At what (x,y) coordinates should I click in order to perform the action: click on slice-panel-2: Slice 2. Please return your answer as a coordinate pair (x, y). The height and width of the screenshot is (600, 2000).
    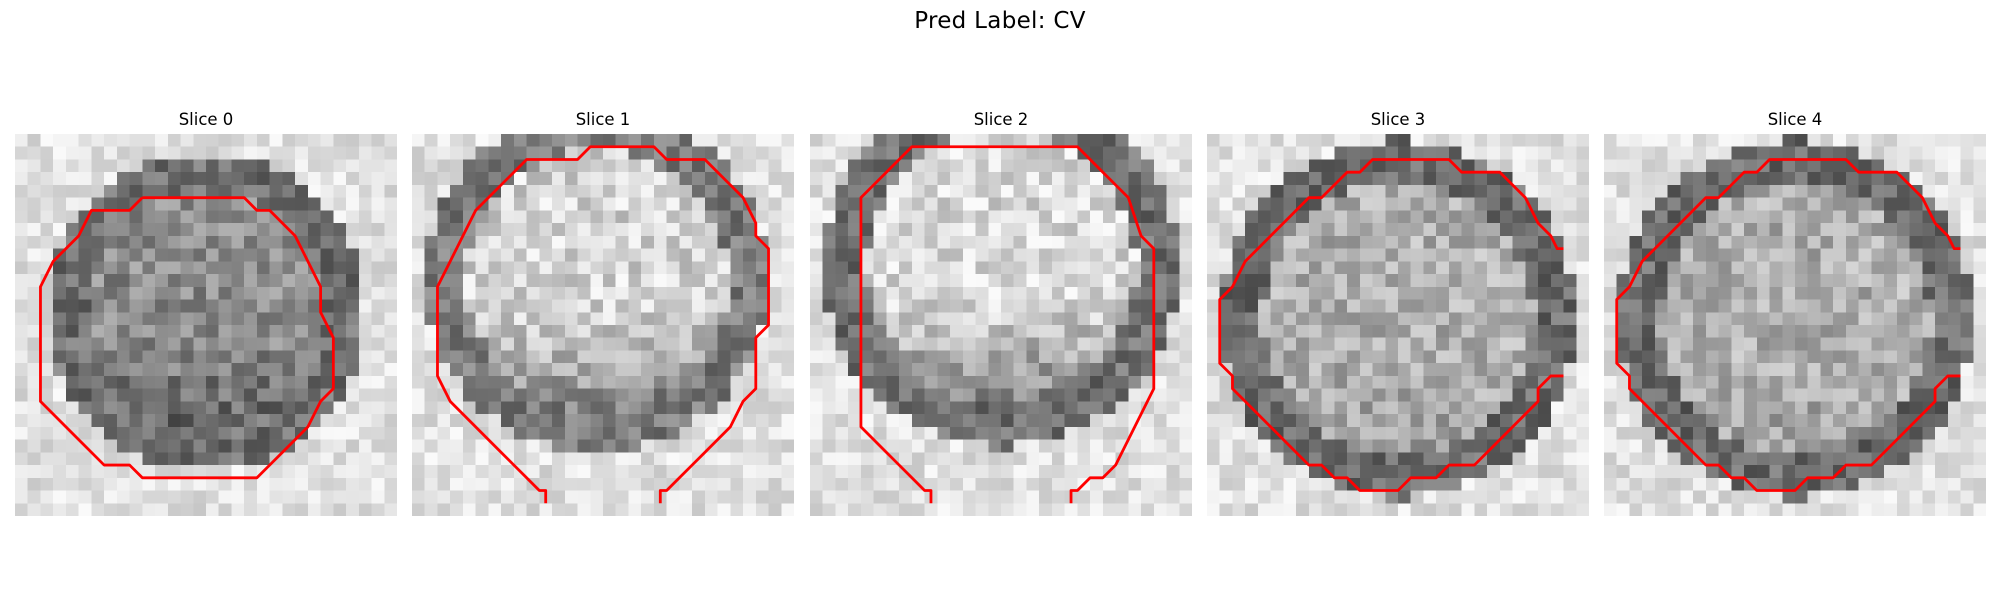
    Looking at the image, I should click on (1001, 312).